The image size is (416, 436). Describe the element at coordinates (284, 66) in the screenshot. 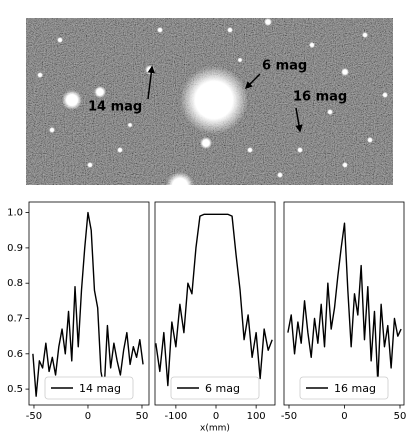

I see `annotation: 6 mag` at that location.